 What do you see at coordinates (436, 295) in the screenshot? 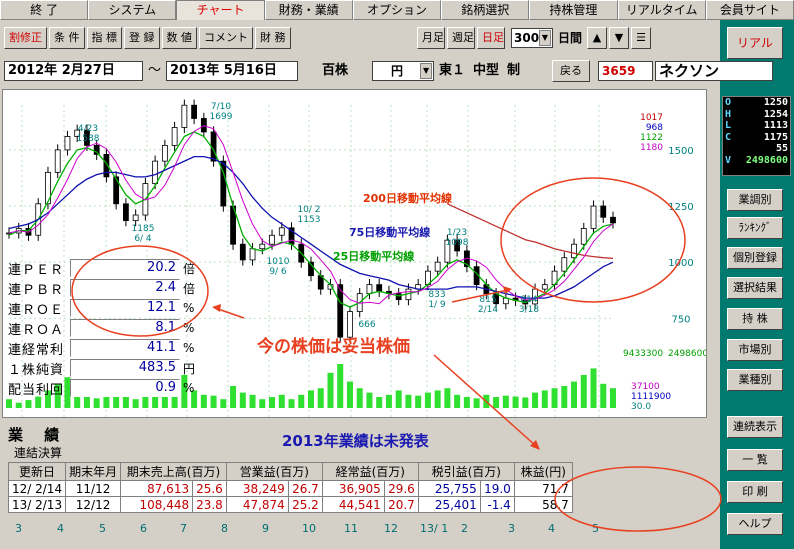
I see `trough-price: 833` at bounding box center [436, 295].